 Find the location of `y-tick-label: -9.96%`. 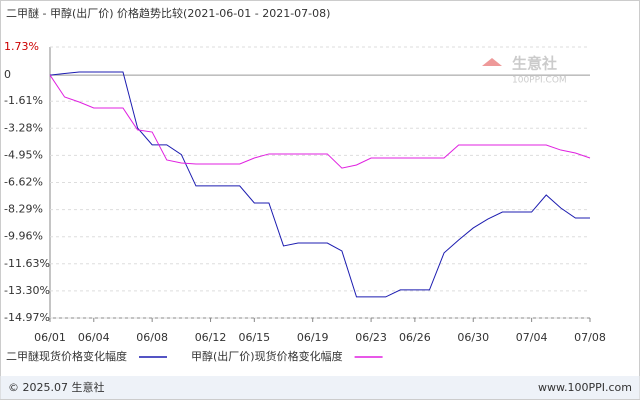

y-tick-label: -9.96% is located at coordinates (23, 236).